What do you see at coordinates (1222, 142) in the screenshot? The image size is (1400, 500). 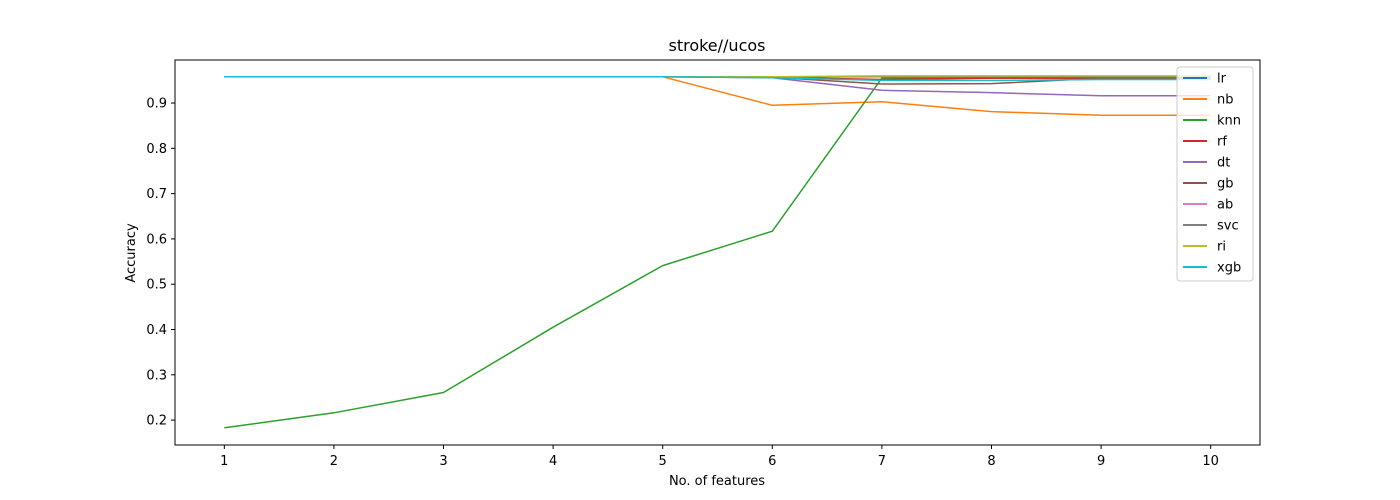 I see `legend-label-rf: rf` at bounding box center [1222, 142].